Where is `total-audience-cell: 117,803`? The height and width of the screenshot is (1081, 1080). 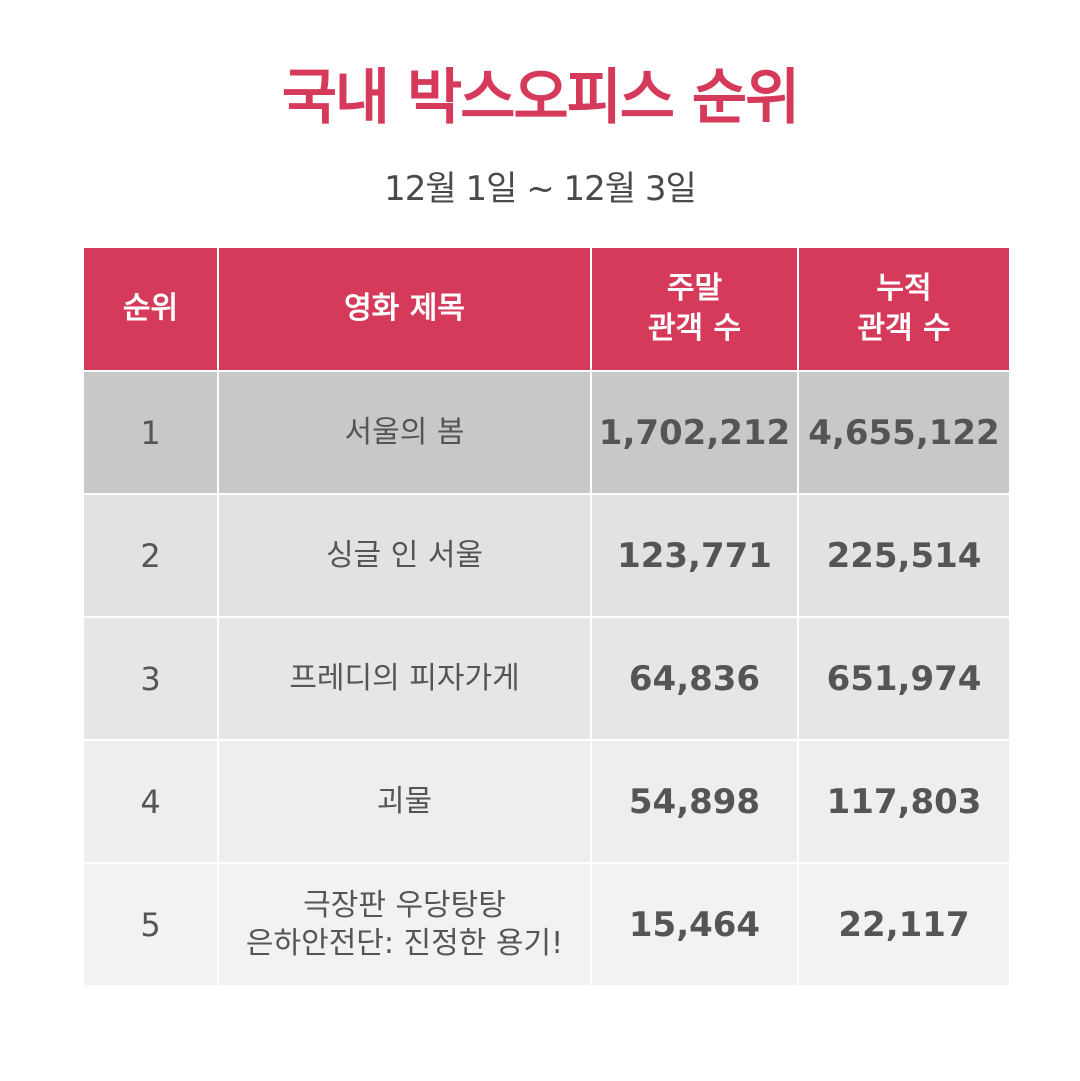 total-audience-cell: 117,803 is located at coordinates (903, 801).